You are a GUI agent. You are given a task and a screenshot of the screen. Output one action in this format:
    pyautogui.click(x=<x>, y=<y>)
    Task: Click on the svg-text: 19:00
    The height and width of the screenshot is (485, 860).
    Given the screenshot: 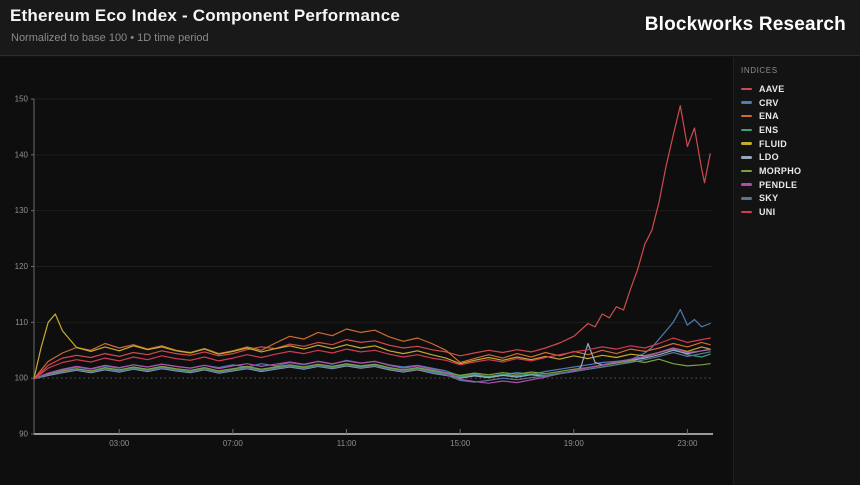 What is the action you would take?
    pyautogui.click(x=574, y=443)
    